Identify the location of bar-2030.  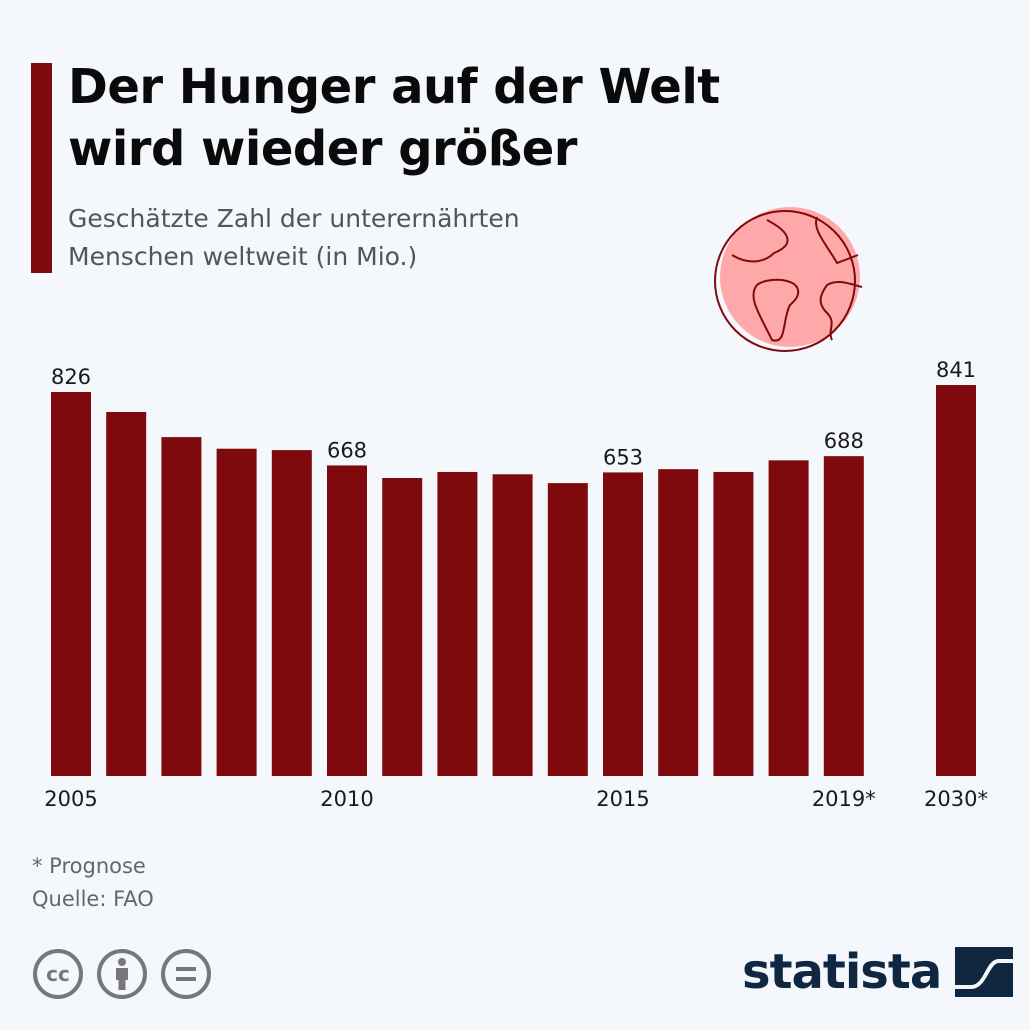
(956, 580).